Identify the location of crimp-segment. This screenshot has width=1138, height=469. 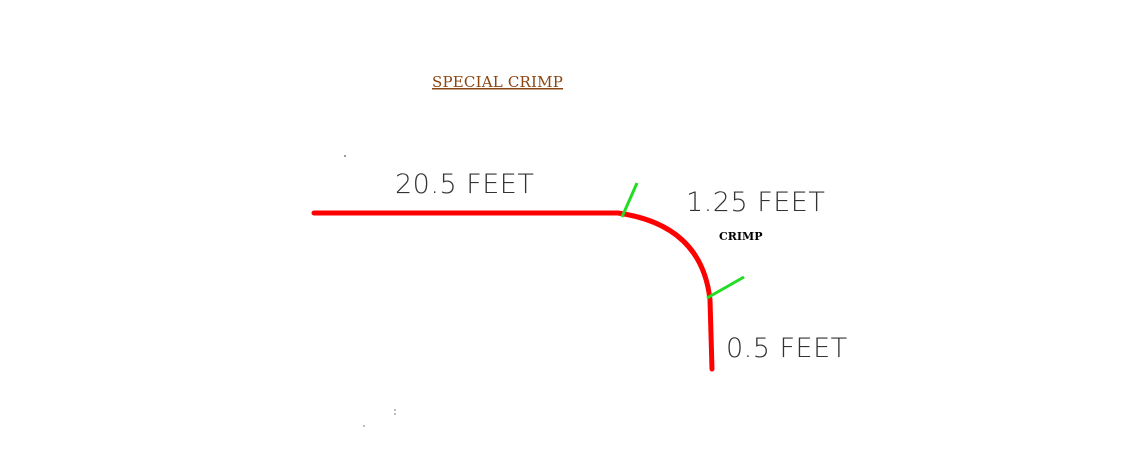
(664, 256).